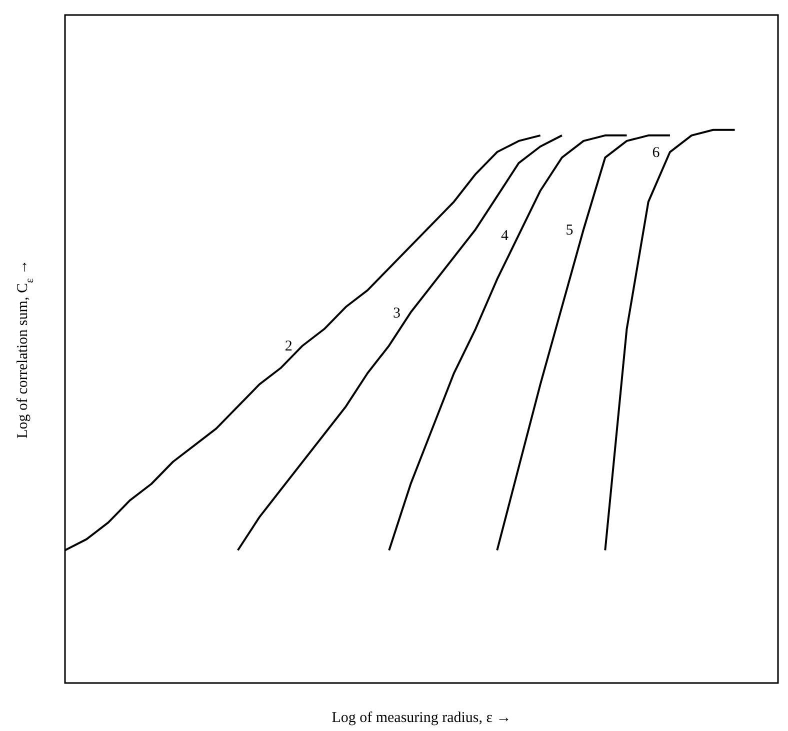  What do you see at coordinates (656, 153) in the screenshot?
I see `series-label: 6` at bounding box center [656, 153].